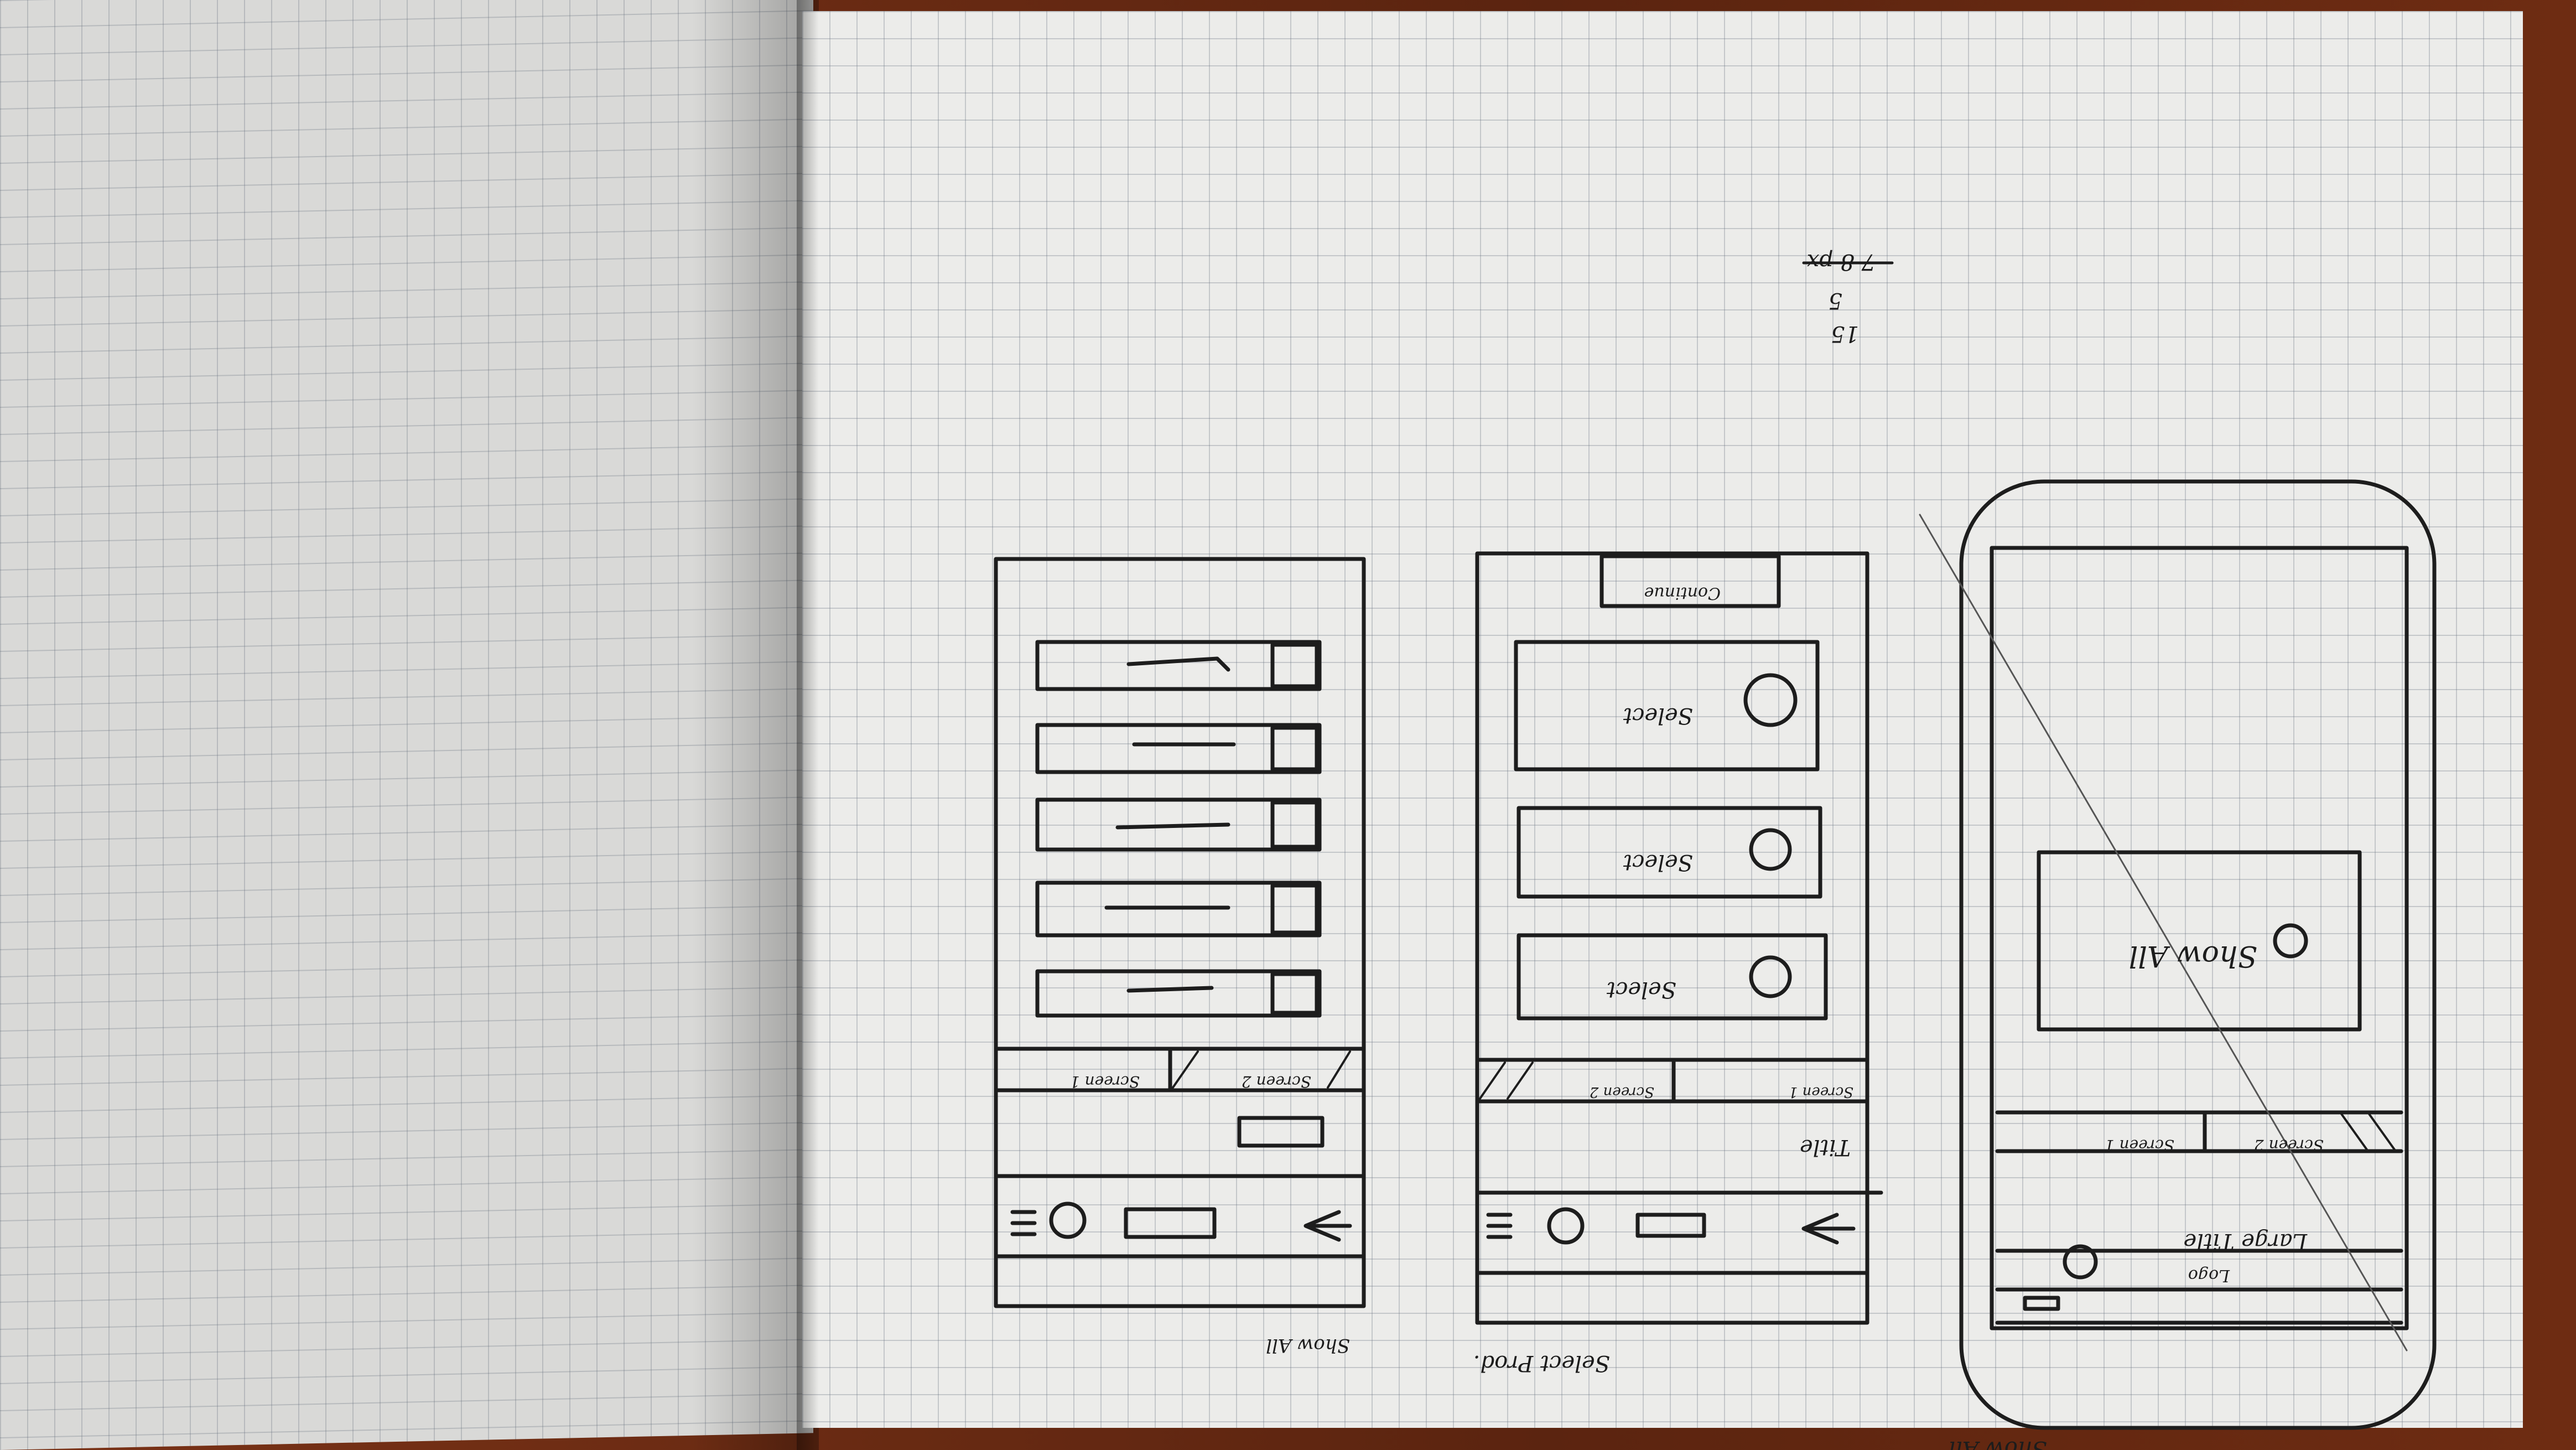  Describe the element at coordinates (808, 725) in the screenshot. I see `notebook-spine` at that location.